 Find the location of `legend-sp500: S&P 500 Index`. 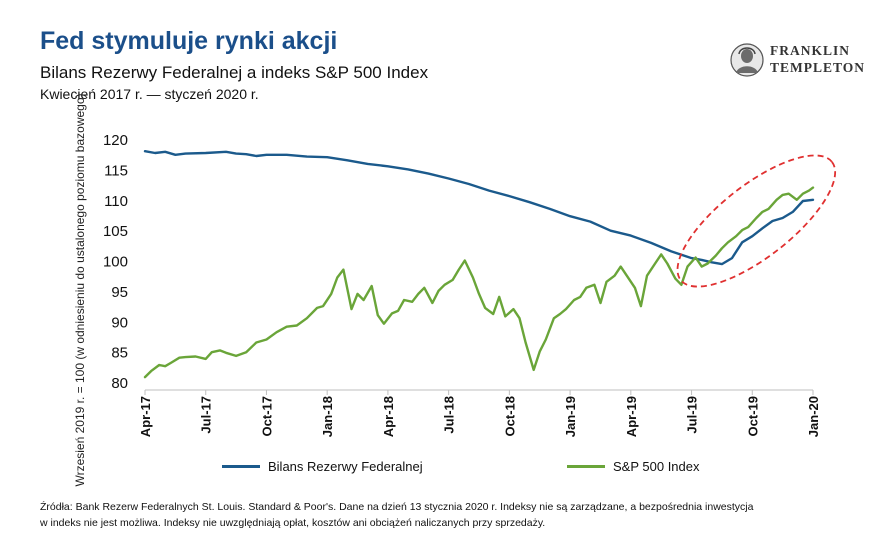

legend-sp500: S&P 500 Index is located at coordinates (633, 466).